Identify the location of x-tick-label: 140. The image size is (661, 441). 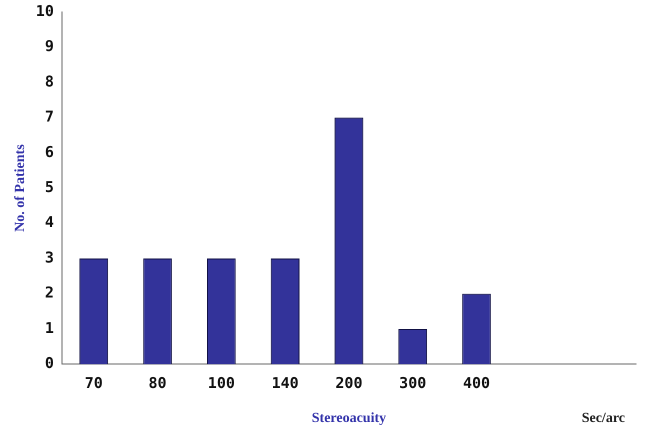
(285, 383).